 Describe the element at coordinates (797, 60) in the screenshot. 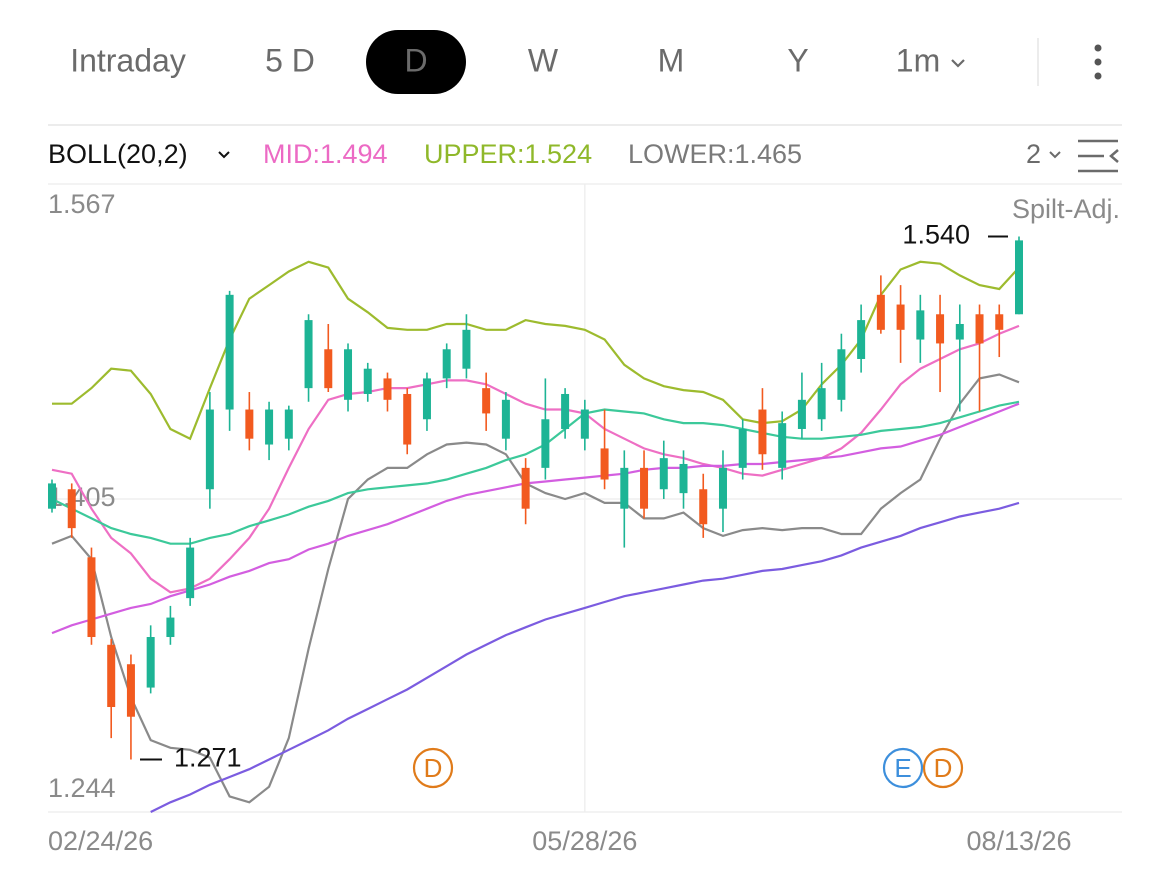

I see `tab: Y` at that location.